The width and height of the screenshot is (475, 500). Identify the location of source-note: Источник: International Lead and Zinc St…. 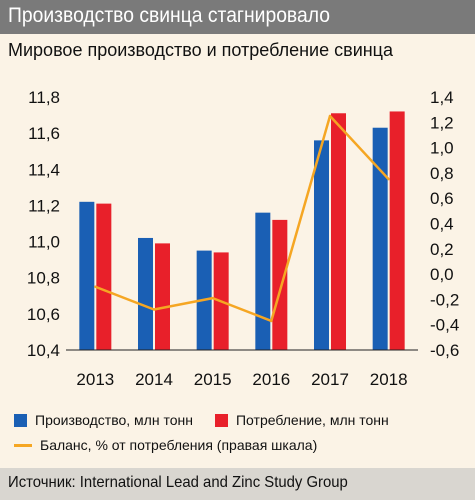
(178, 482).